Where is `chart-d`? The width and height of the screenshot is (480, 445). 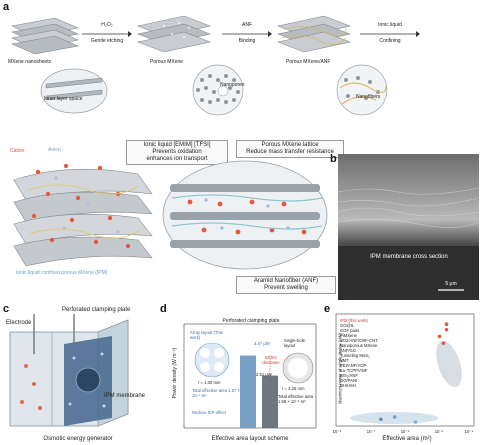 chart-d is located at coordinates (250, 376).